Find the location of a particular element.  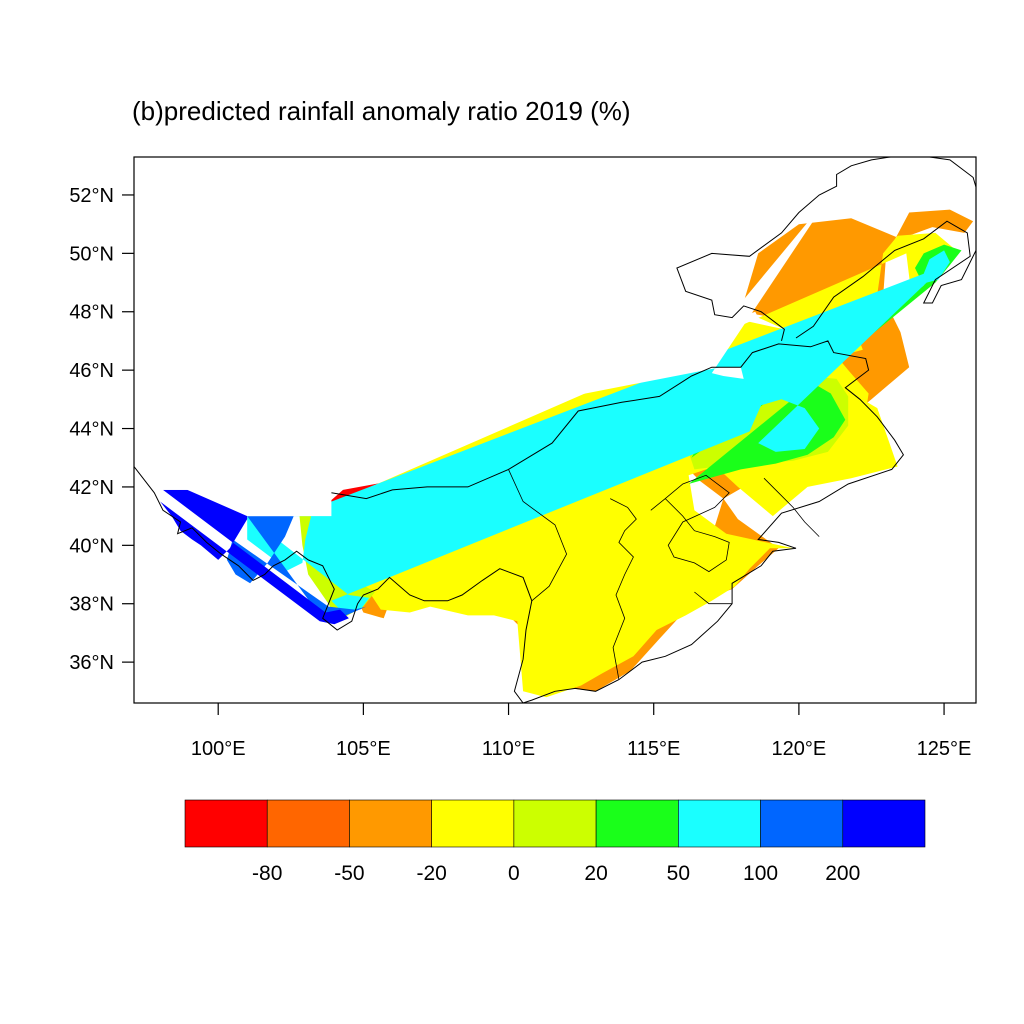

colorbar-label: 20 is located at coordinates (595, 873).